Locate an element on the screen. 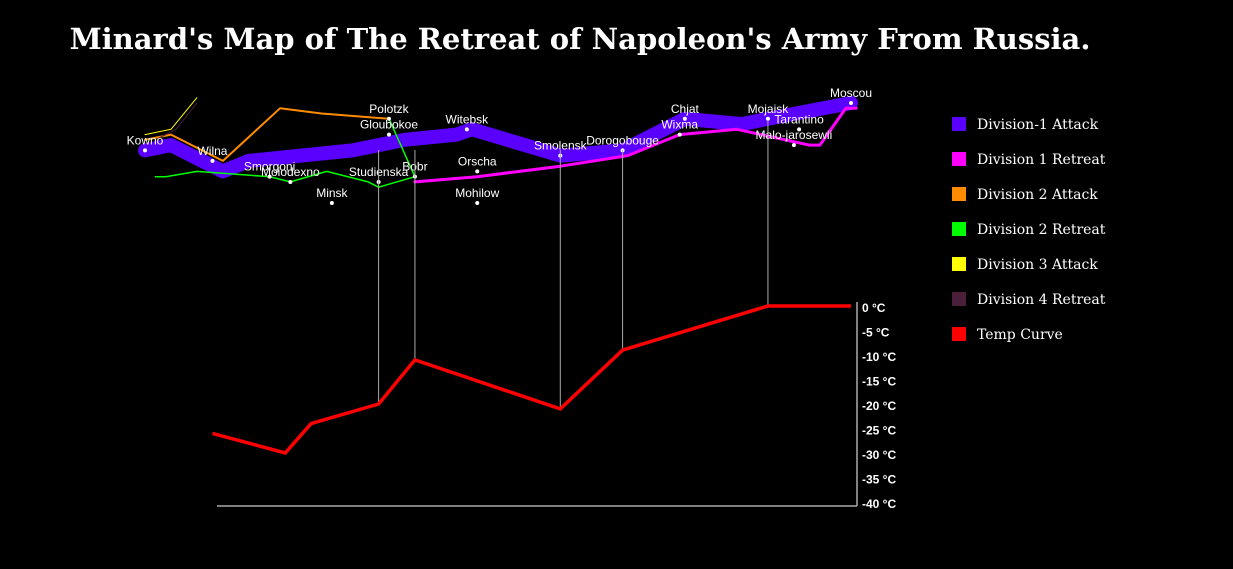 Image resolution: width=1233 pixels, height=569 pixels. city-label: Witebsk is located at coordinates (468, 119).